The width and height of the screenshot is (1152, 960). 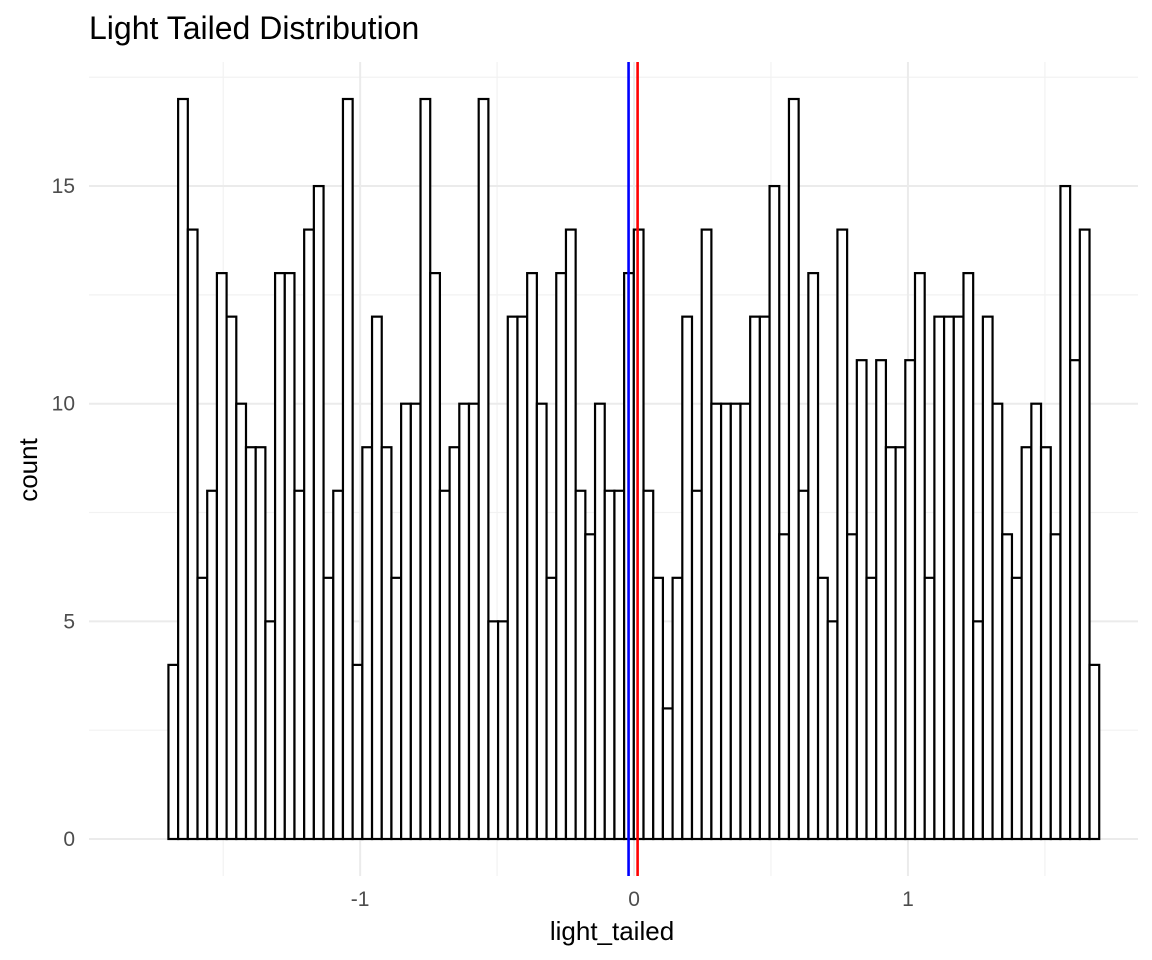 I want to click on y-axis-title: count, so click(x=28, y=469).